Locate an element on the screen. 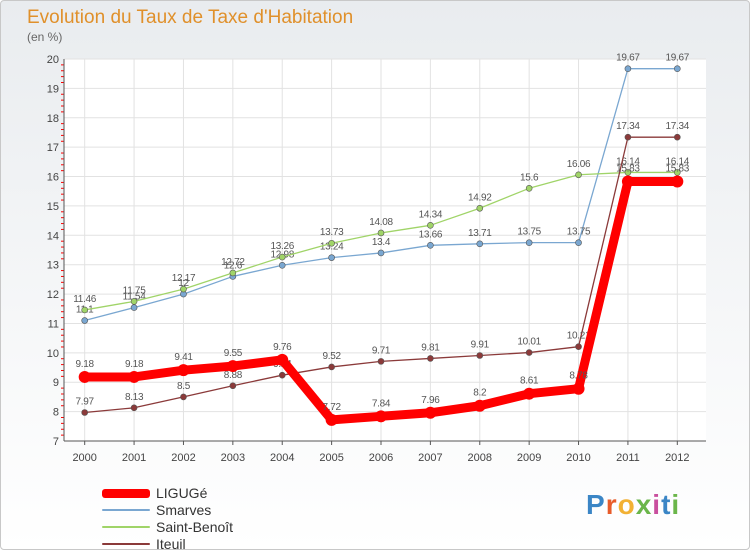 The height and width of the screenshot is (550, 750). data-label: 9.71 is located at coordinates (381, 350).